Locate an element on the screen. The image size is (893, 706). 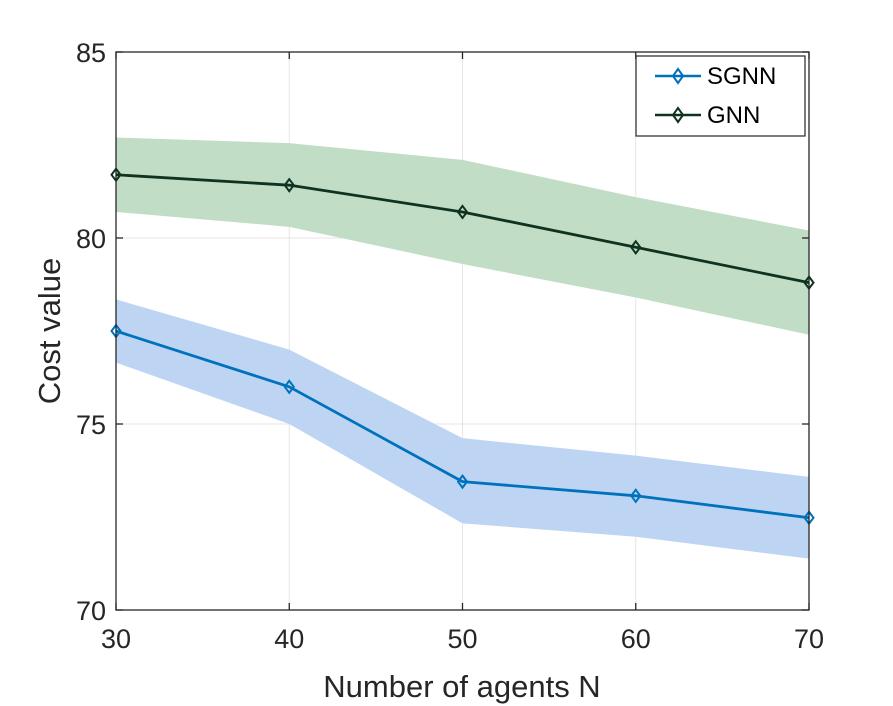
y-axis-label: Cost value is located at coordinates (49, 331).